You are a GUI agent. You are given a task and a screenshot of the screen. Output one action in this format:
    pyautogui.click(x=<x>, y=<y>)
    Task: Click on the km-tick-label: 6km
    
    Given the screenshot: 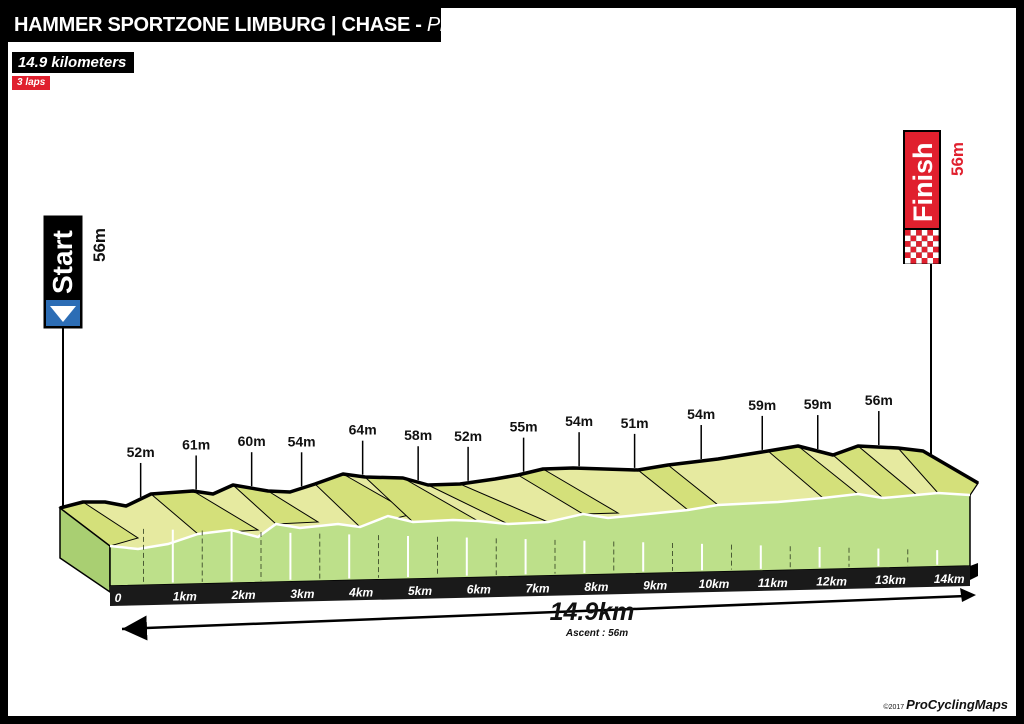 What is the action you would take?
    pyautogui.click(x=479, y=590)
    